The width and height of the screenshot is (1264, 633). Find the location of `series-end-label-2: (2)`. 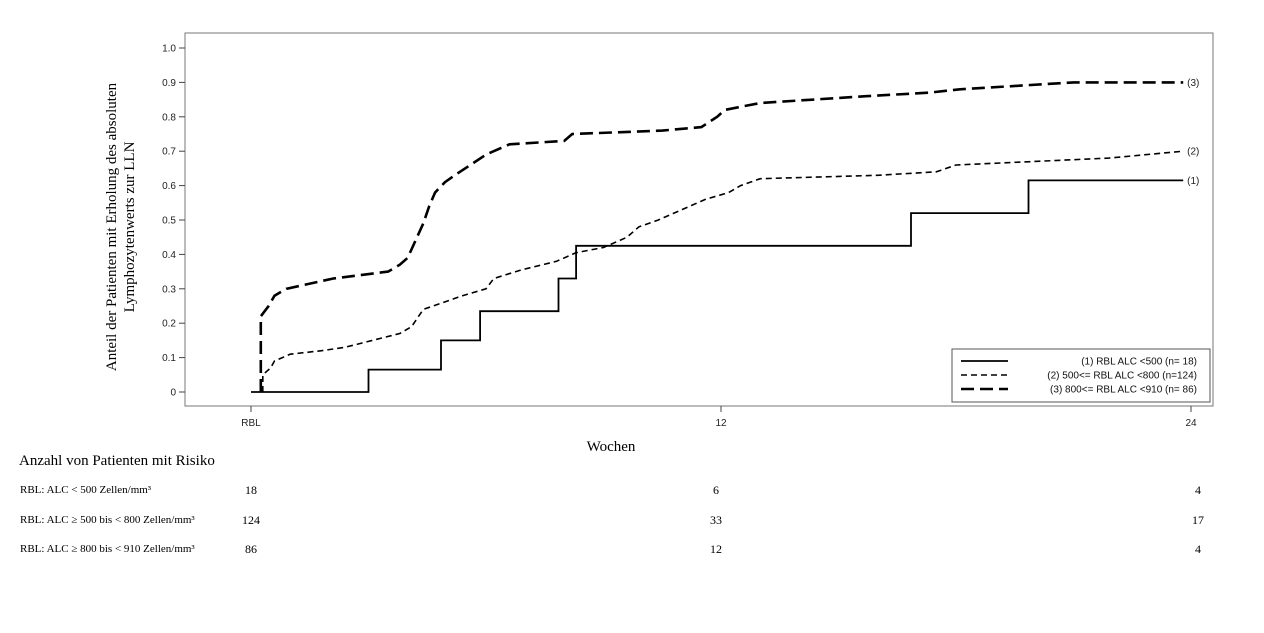

series-end-label-2: (2) is located at coordinates (1193, 152).